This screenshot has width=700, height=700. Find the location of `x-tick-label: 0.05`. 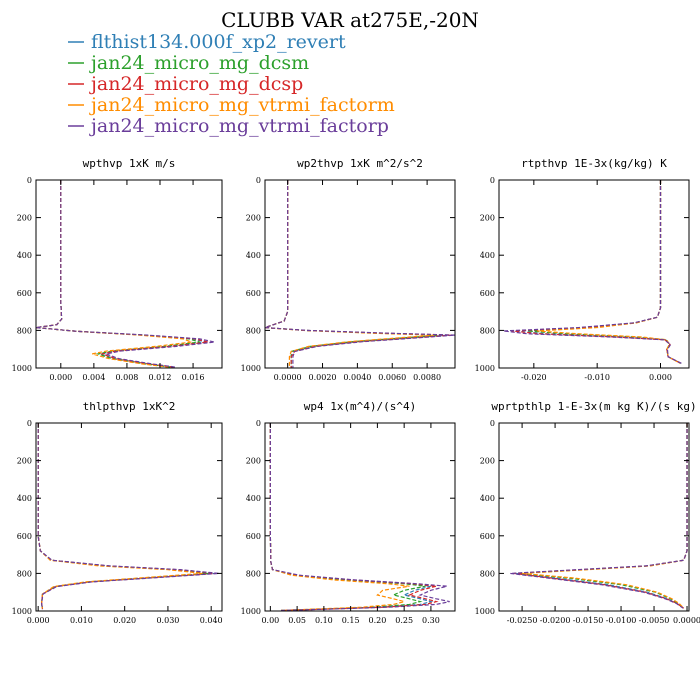

x-tick-label: 0.05 is located at coordinates (297, 620).